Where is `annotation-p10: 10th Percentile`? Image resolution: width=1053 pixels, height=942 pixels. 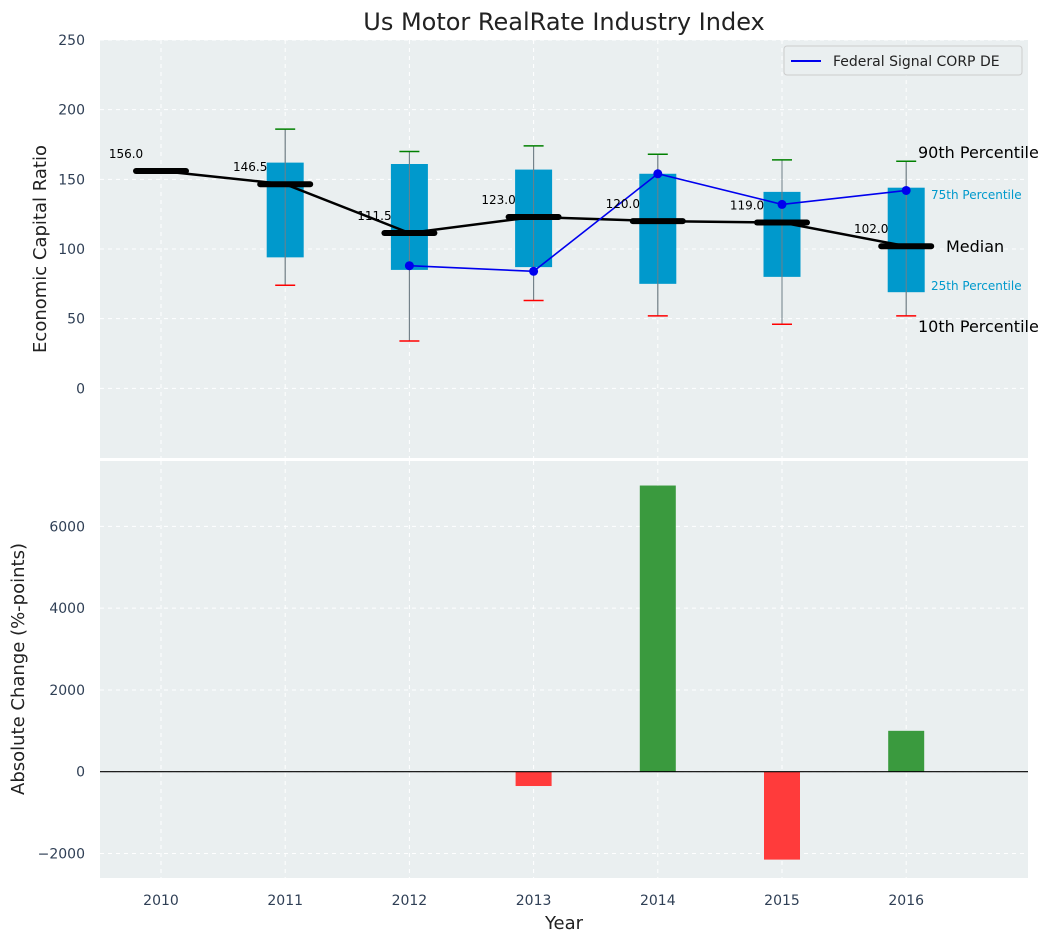 annotation-p10: 10th Percentile is located at coordinates (978, 326).